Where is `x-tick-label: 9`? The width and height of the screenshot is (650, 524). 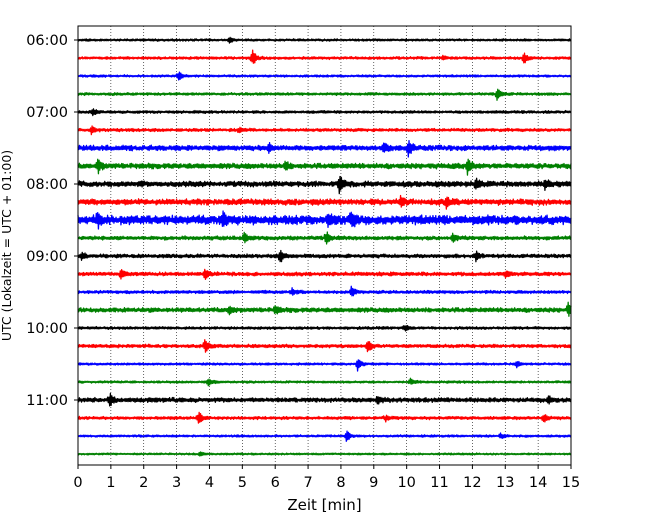 x-tick-label: 9 is located at coordinates (373, 483).